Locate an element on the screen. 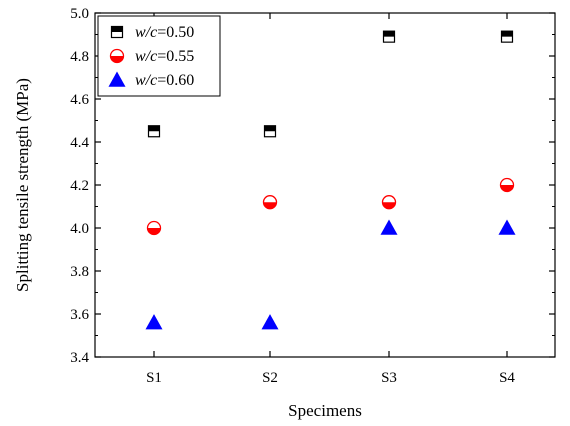  point-s2-s1 is located at coordinates (154, 228).